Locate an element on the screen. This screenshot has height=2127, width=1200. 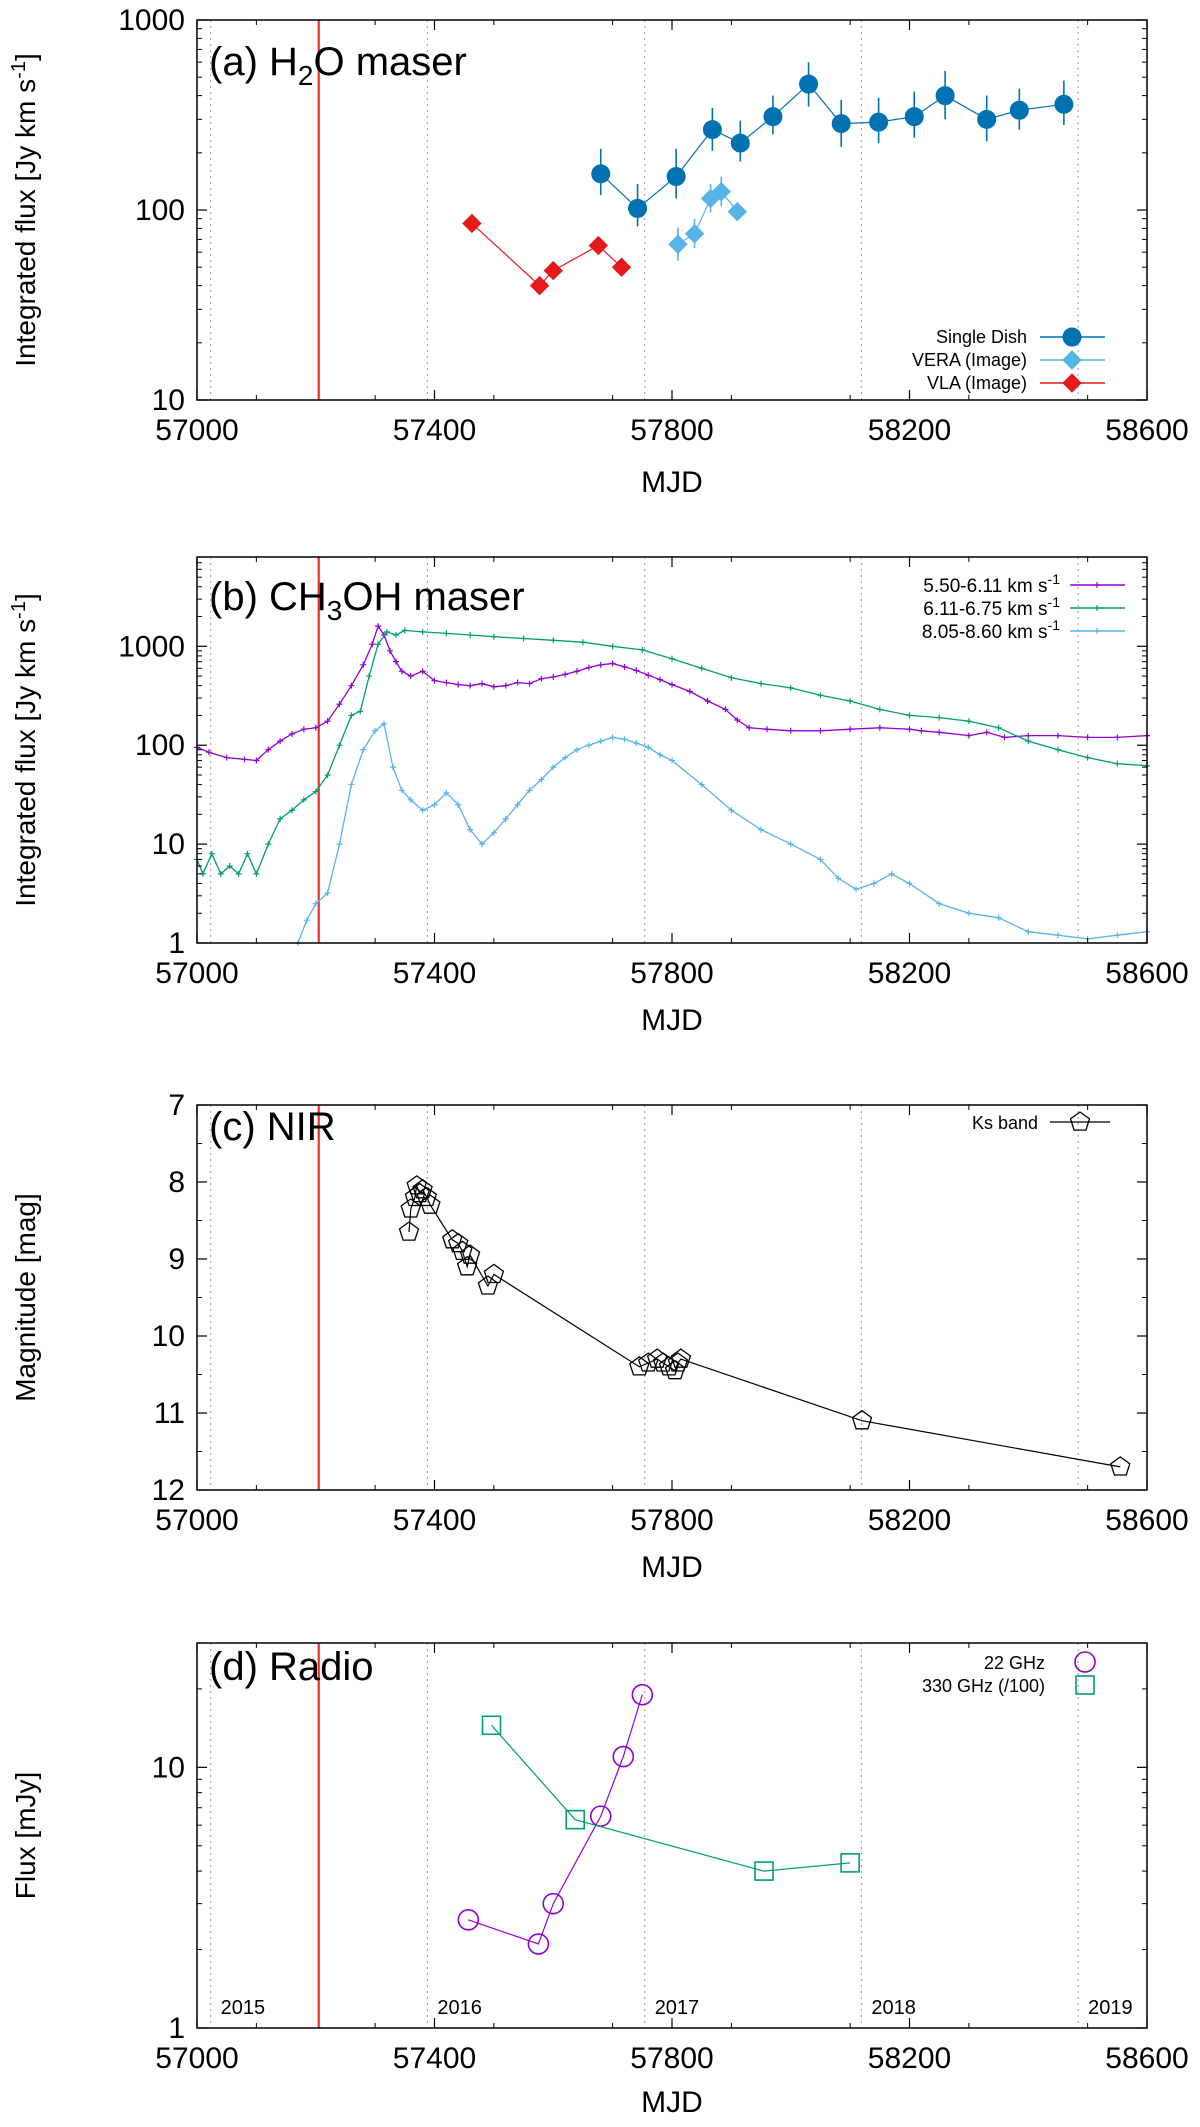
series-ks-band is located at coordinates (764, 1325).